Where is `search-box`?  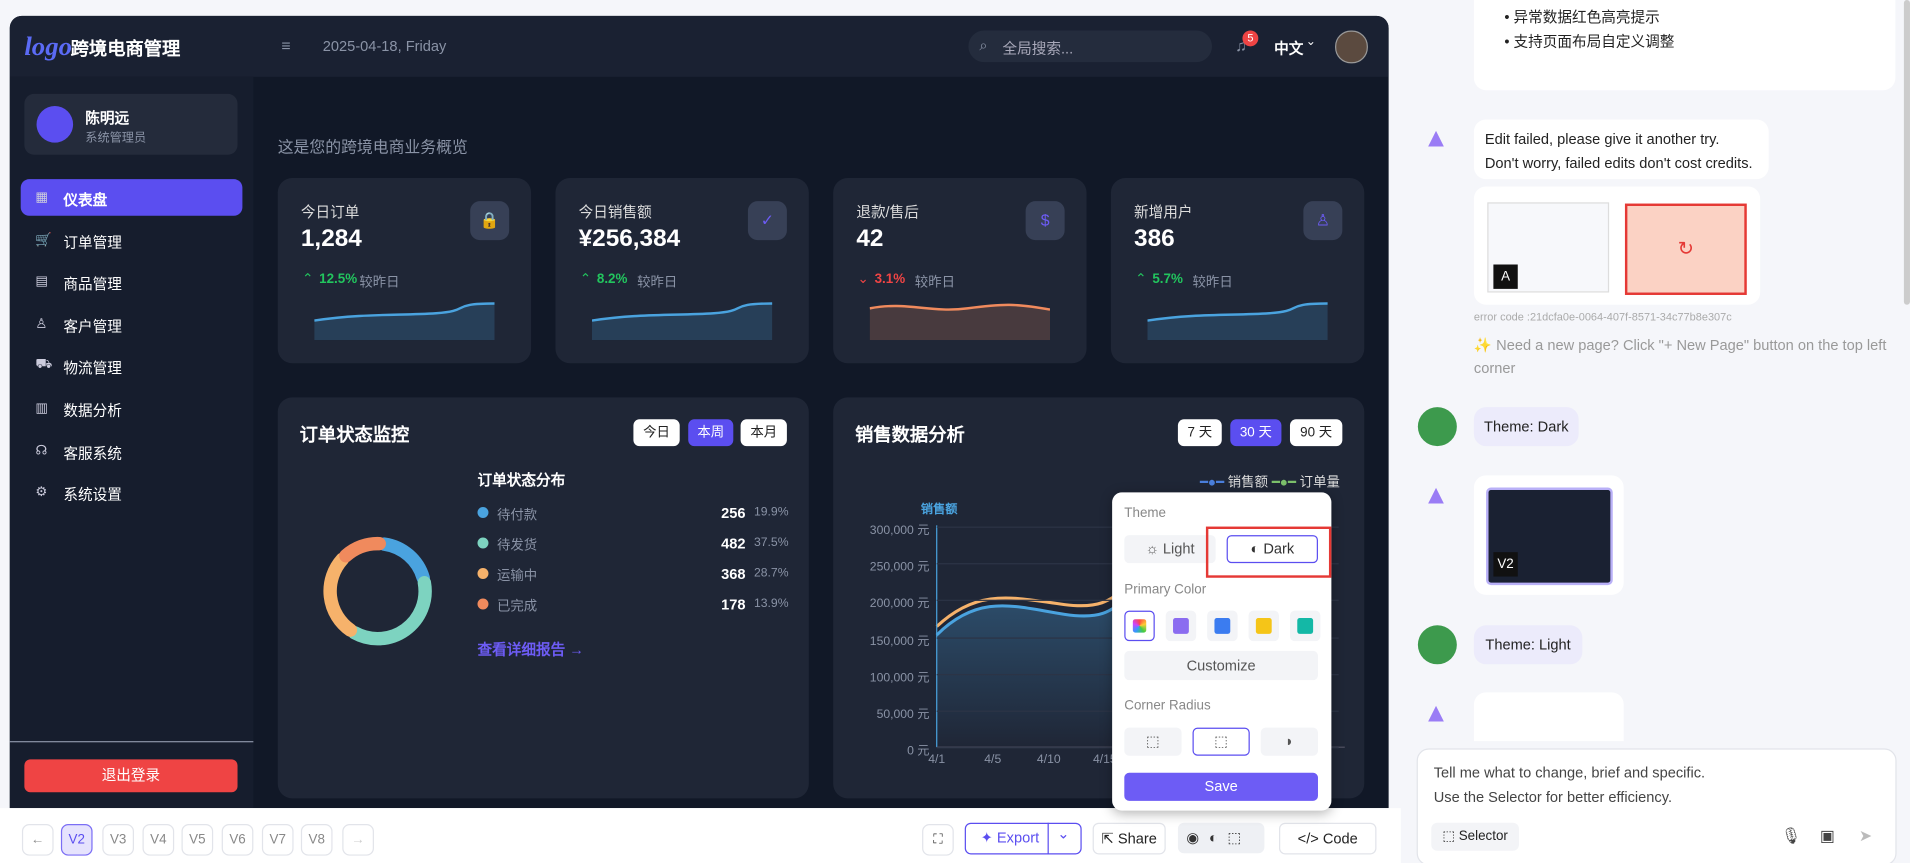
search-box is located at coordinates (1090, 46).